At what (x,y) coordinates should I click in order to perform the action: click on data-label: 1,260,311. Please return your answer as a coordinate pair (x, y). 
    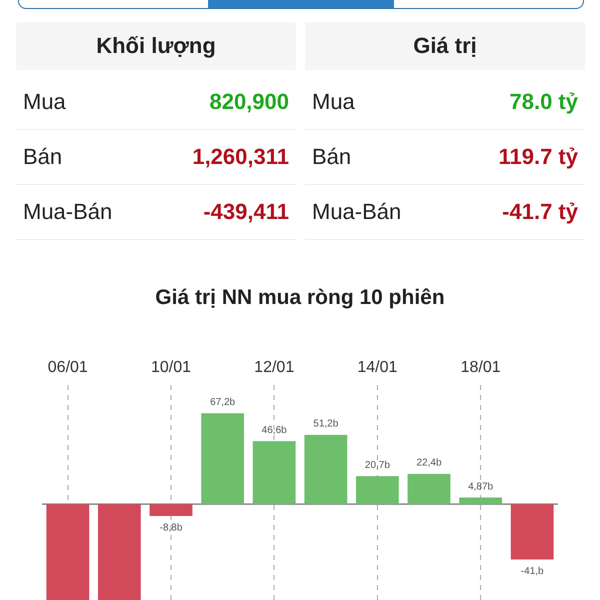
    Looking at the image, I should click on (240, 157).